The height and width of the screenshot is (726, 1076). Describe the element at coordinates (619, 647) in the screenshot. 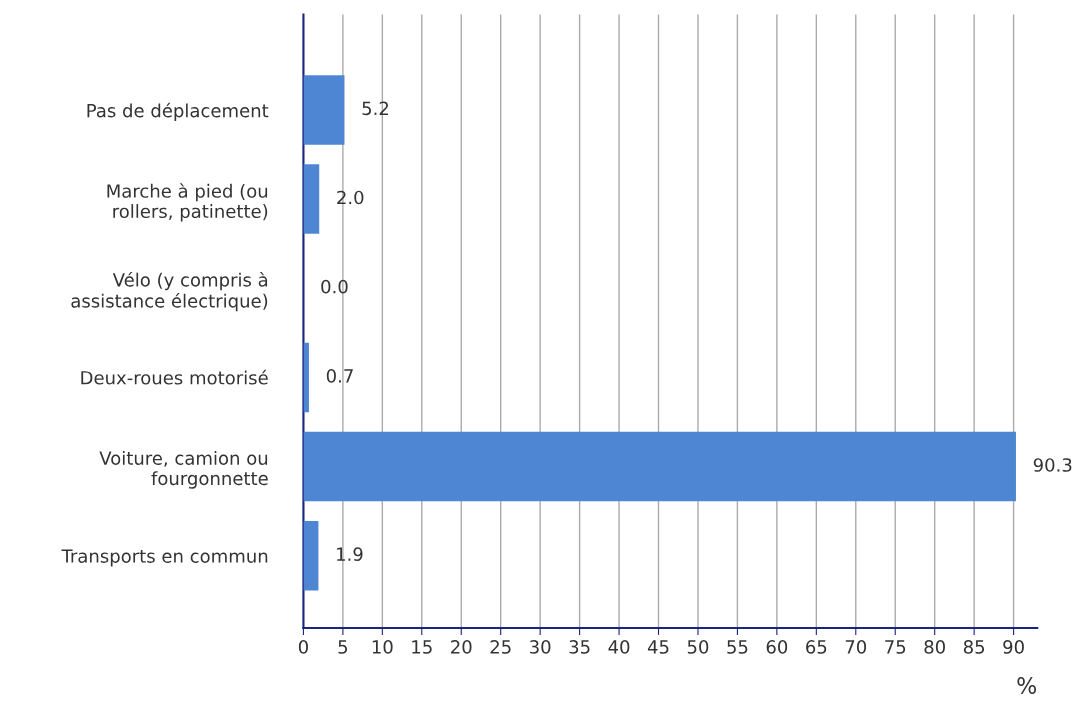

I see `x-tick-label: 40` at that location.